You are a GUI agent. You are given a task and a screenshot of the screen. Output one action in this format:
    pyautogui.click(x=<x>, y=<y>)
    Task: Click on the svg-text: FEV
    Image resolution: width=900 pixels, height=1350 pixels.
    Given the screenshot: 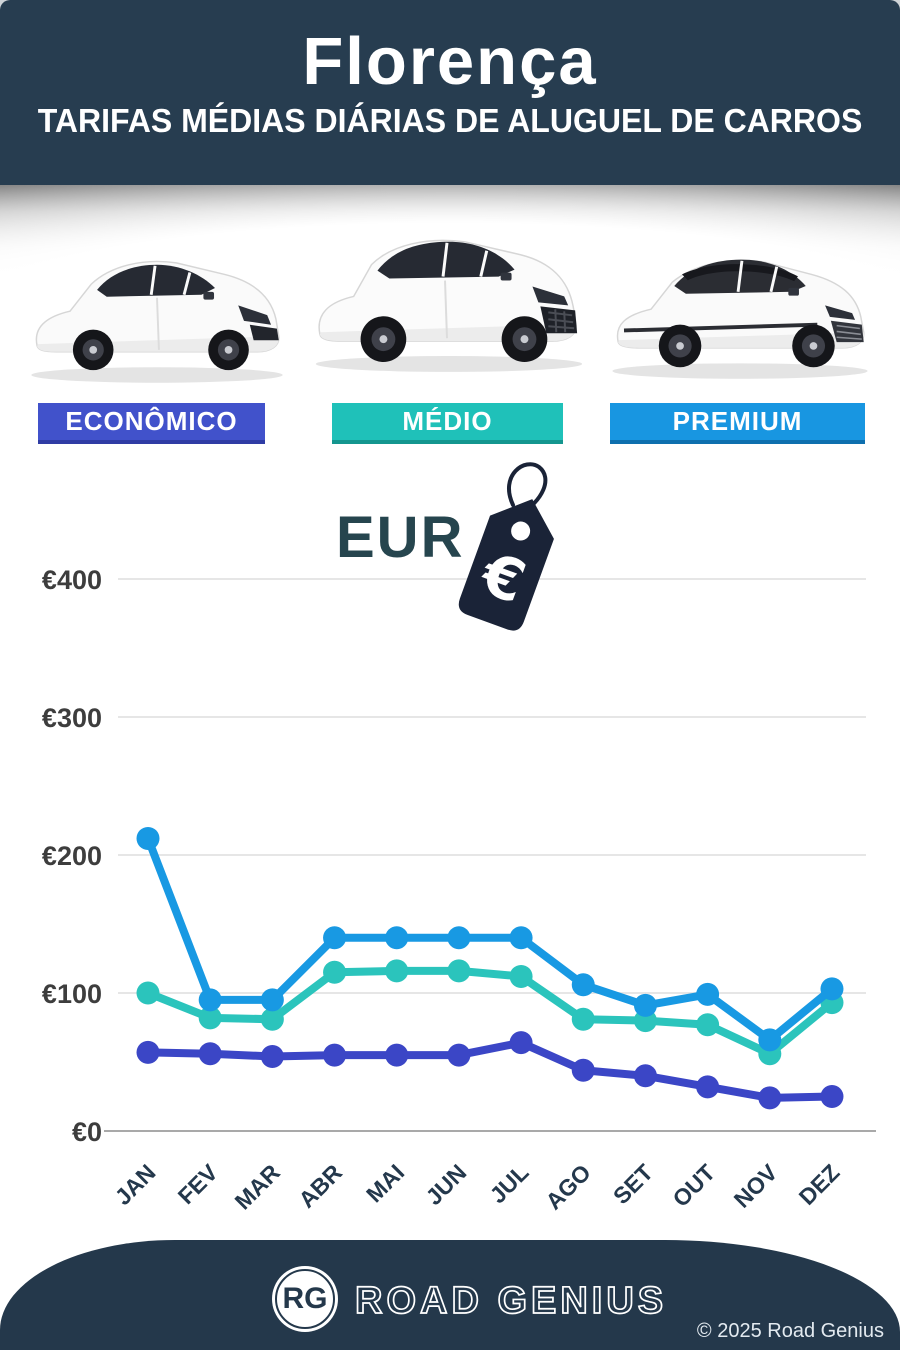 What is the action you would take?
    pyautogui.click(x=198, y=1184)
    